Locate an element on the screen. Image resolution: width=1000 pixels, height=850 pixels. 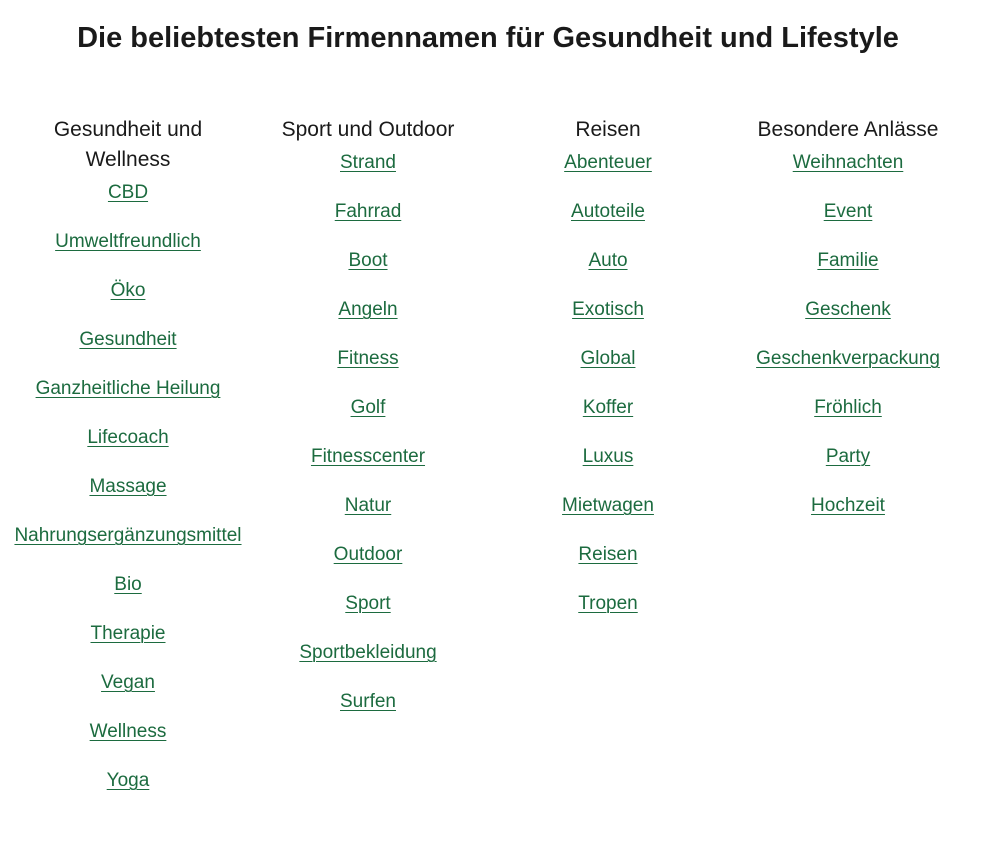
category-link: Tropen is located at coordinates (608, 603).